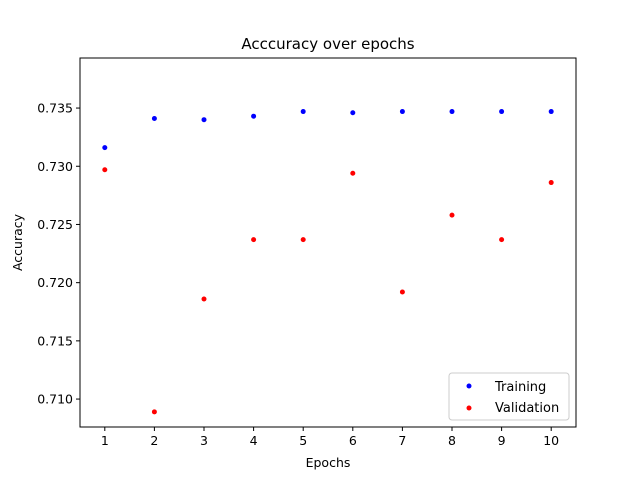  I want to click on y-tick-label: 0.720, so click(55, 282).